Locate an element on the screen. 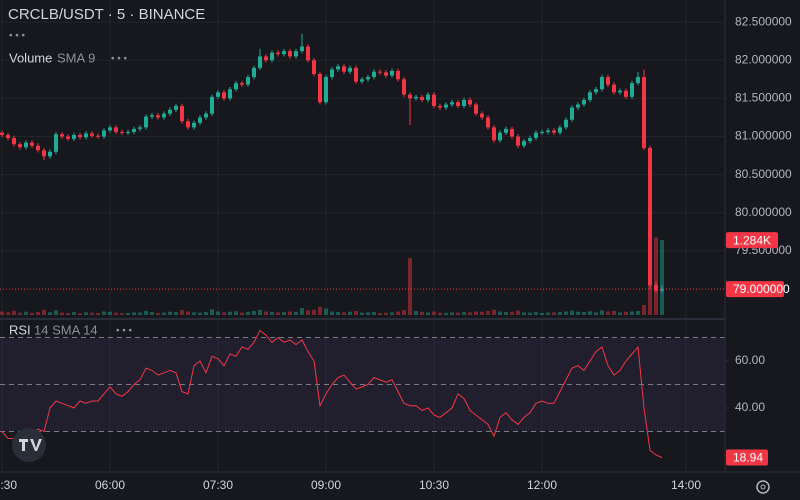  logo is located at coordinates (29, 445).